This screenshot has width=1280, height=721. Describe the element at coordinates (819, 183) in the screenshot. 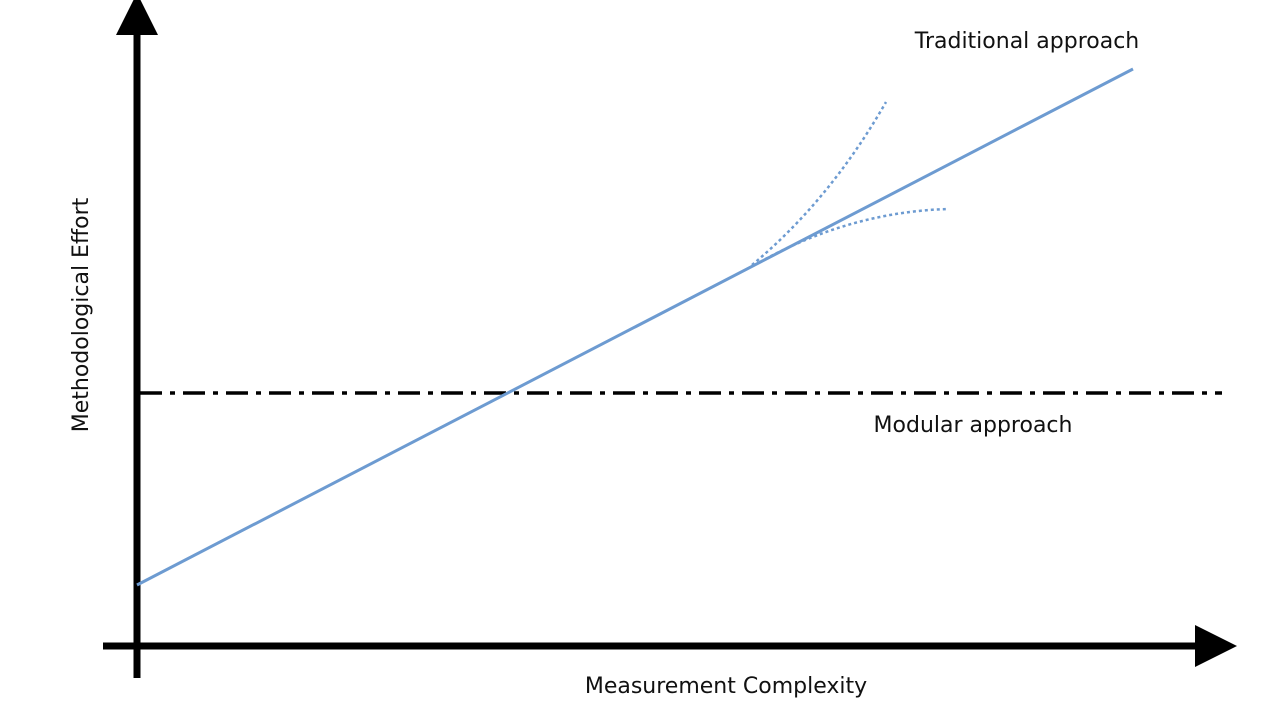

I see `upper-dotted-curve` at that location.